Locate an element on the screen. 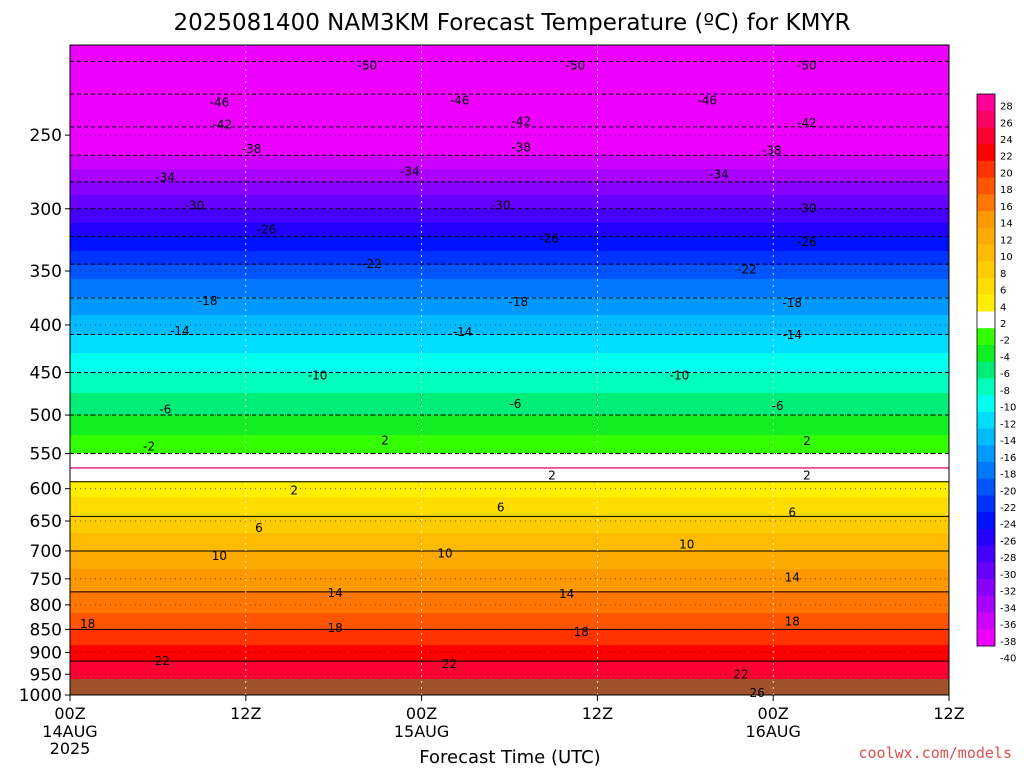 The height and width of the screenshot is (768, 1024). contour-label: -34 is located at coordinates (410, 172).